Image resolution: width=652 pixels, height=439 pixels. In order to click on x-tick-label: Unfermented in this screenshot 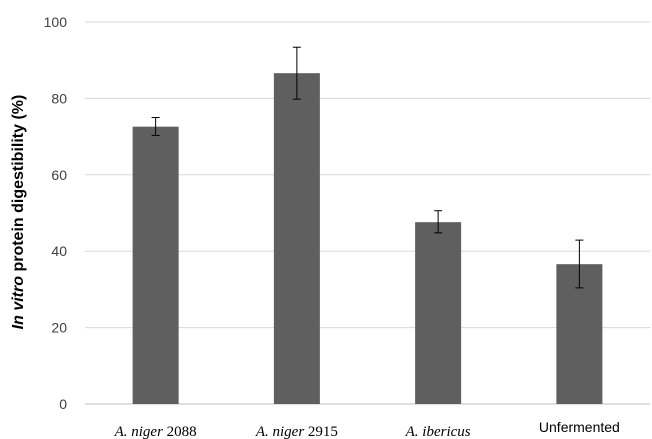, I will do `click(579, 427)`.